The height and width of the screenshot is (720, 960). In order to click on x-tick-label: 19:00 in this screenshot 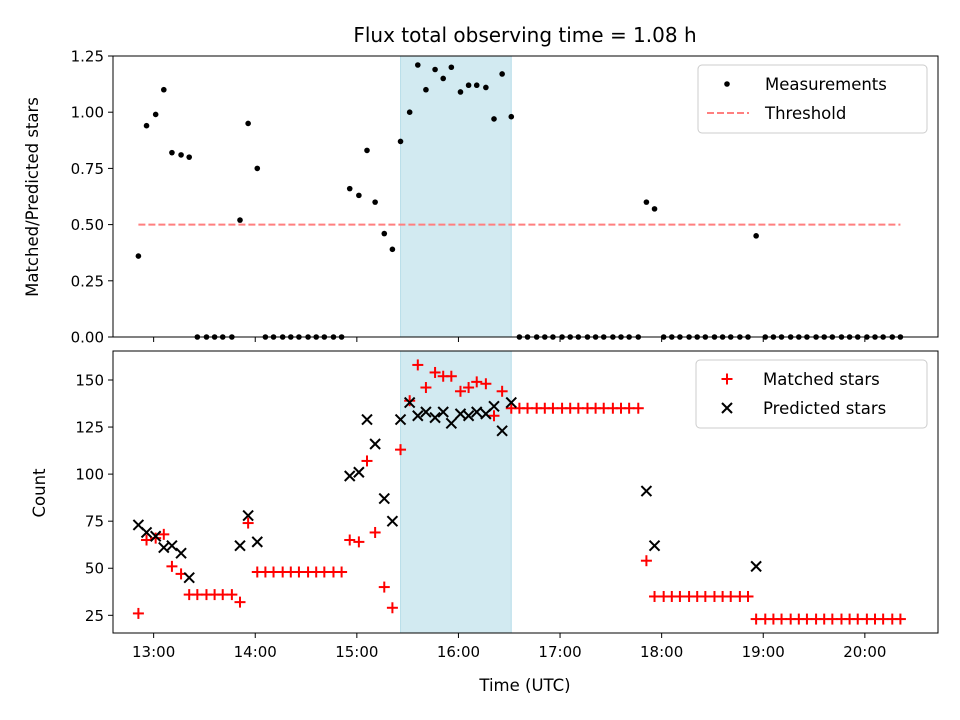, I will do `click(763, 652)`.